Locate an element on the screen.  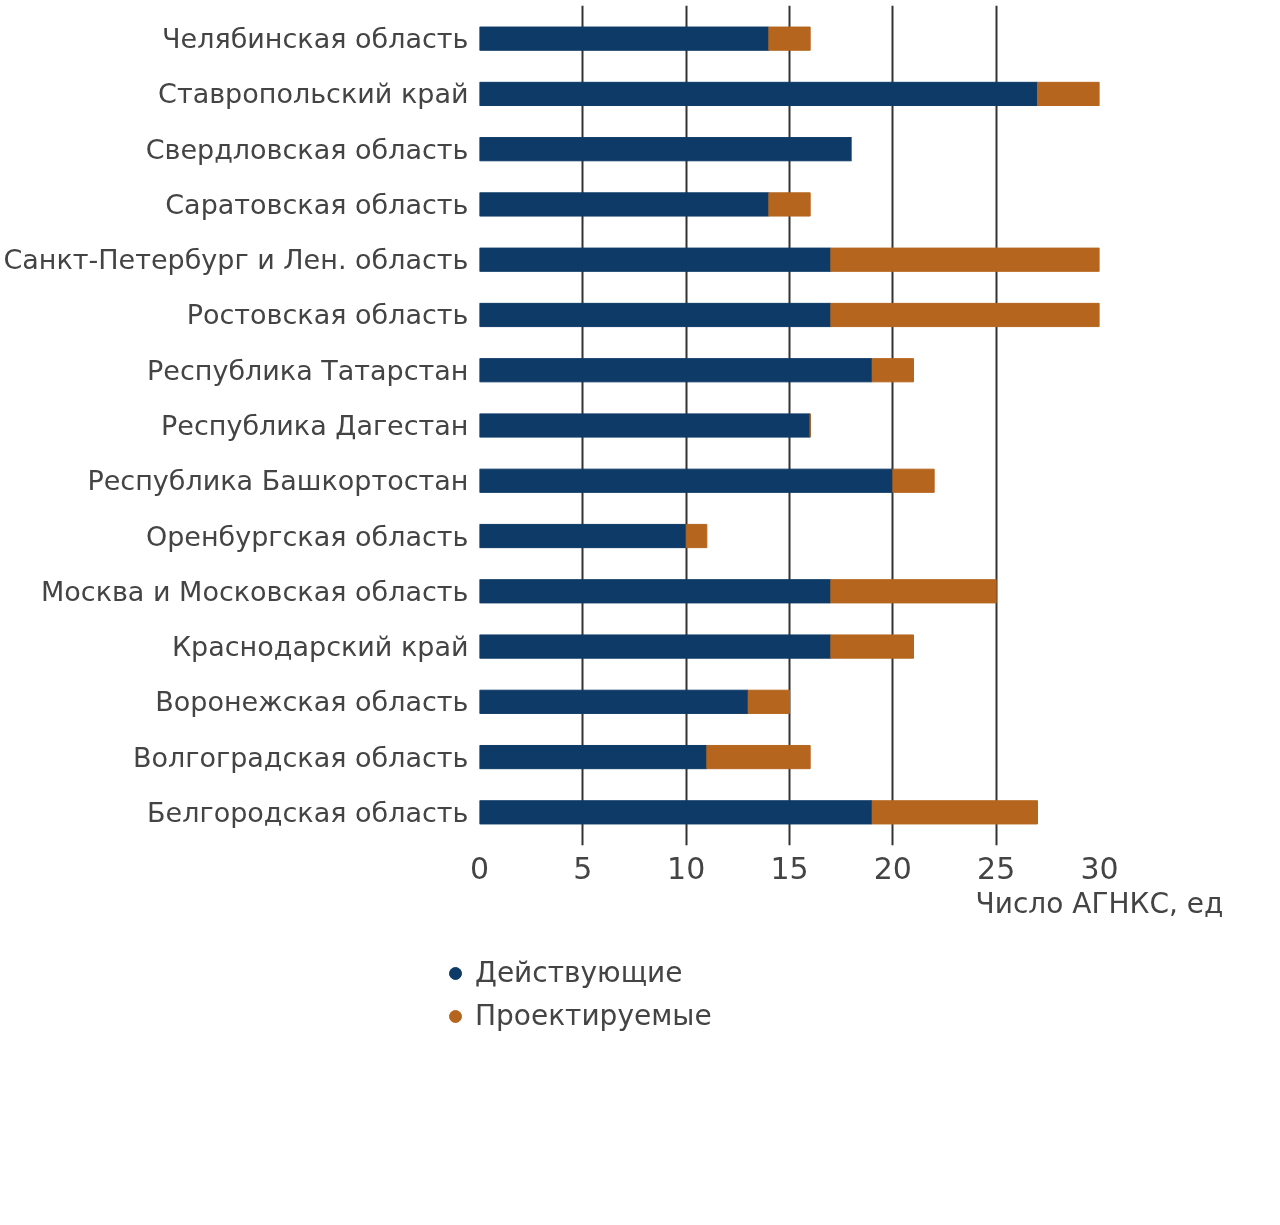
y-tick-label: Краснодарский край is located at coordinates (320, 647).